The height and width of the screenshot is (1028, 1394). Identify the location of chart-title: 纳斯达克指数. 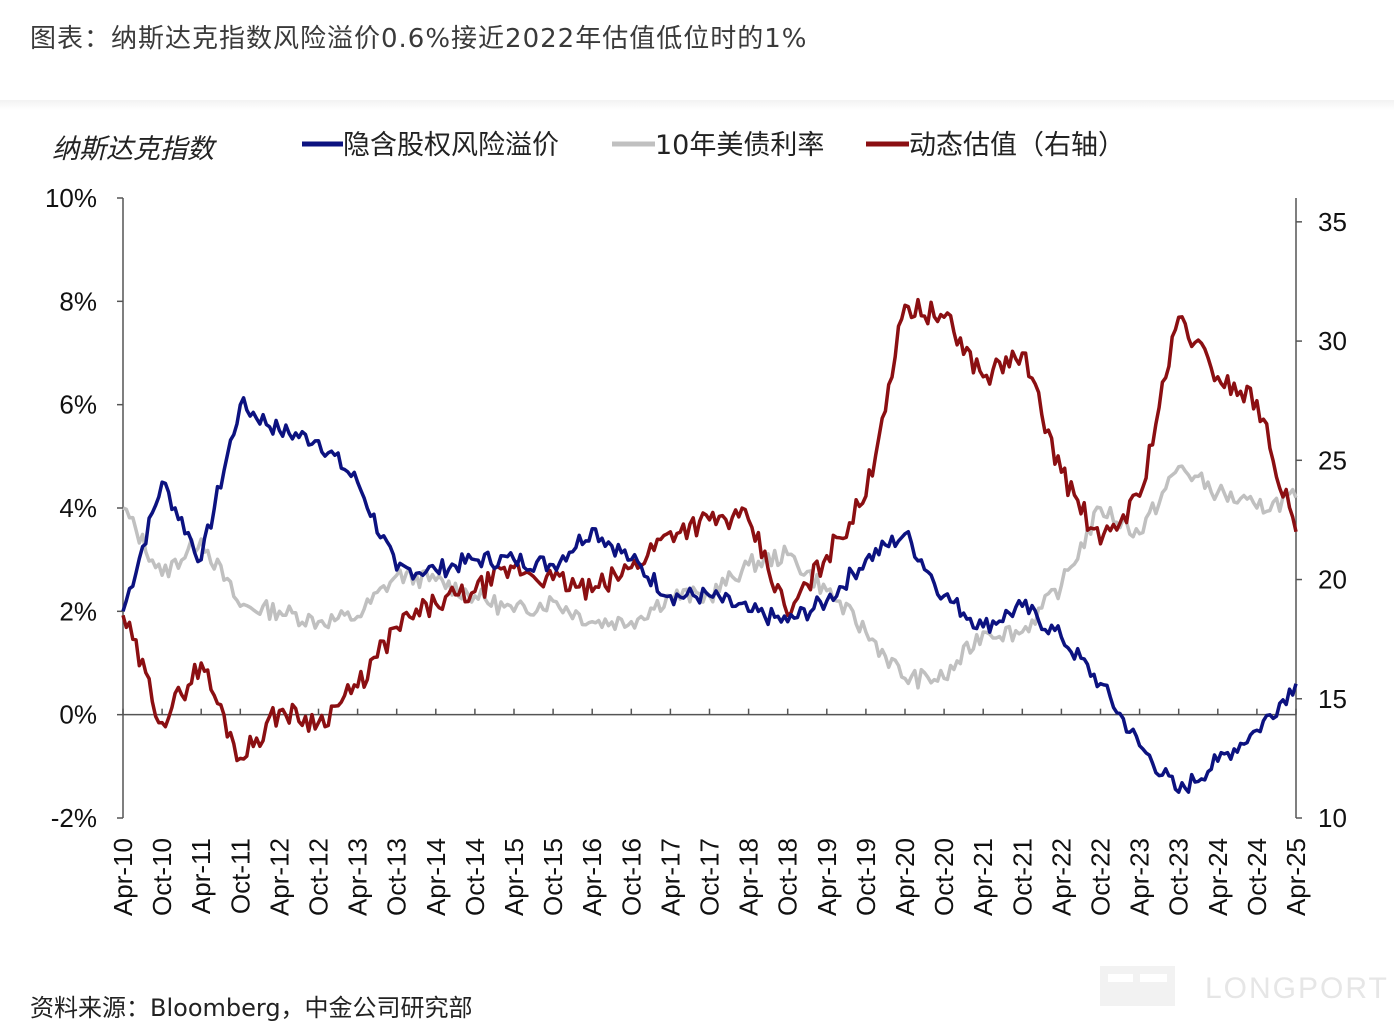
(134, 149).